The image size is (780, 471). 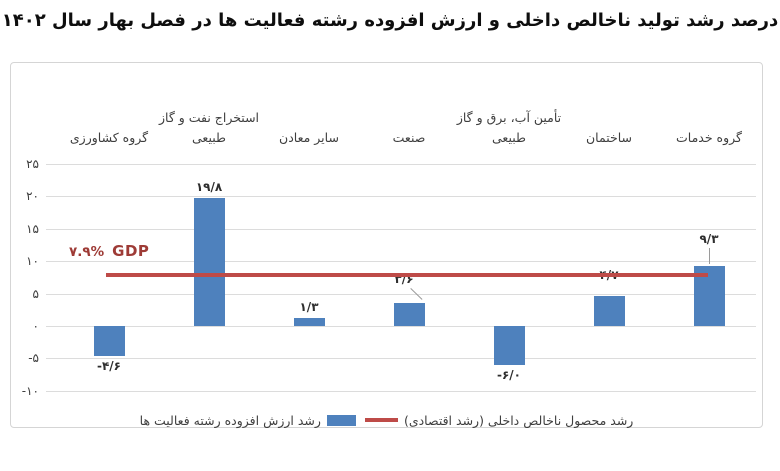 I want to click on gdp-annotation: ۷.۹% GDP, so click(x=109, y=251).